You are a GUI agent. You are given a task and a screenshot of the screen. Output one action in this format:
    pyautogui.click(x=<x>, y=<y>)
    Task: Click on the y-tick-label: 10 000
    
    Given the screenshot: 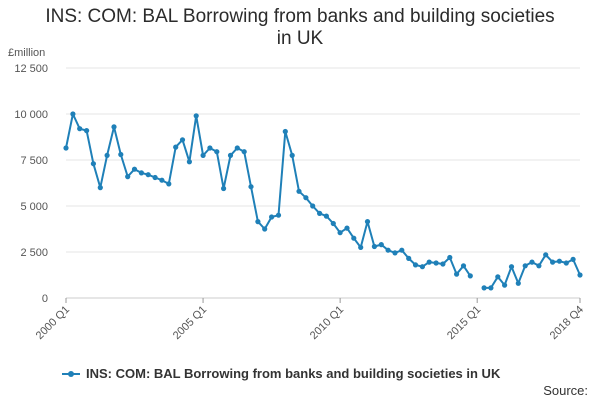 What is the action you would take?
    pyautogui.click(x=31, y=115)
    